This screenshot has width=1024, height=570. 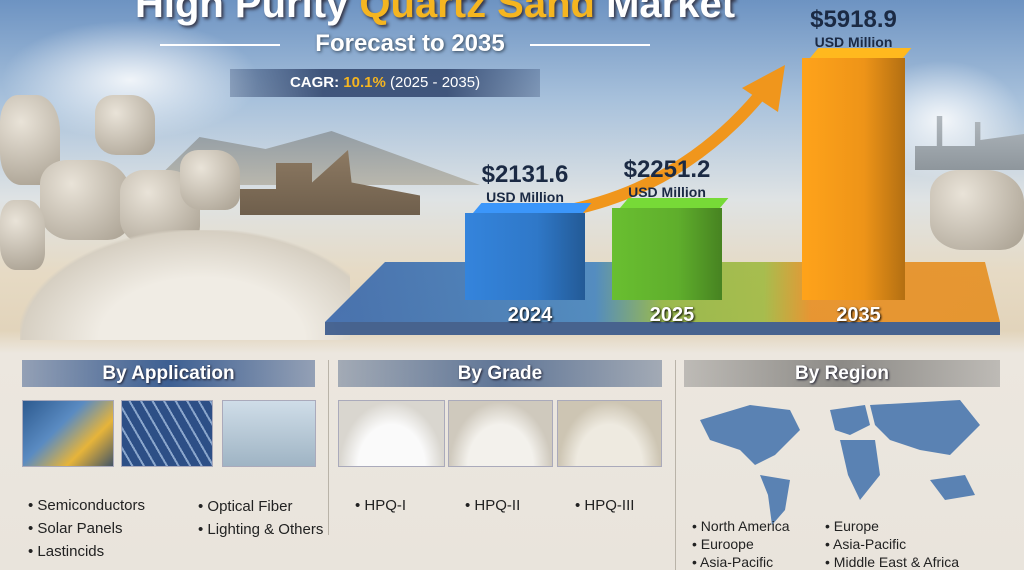 What do you see at coordinates (86, 505) in the screenshot?
I see `application-item: Semiconductors` at bounding box center [86, 505].